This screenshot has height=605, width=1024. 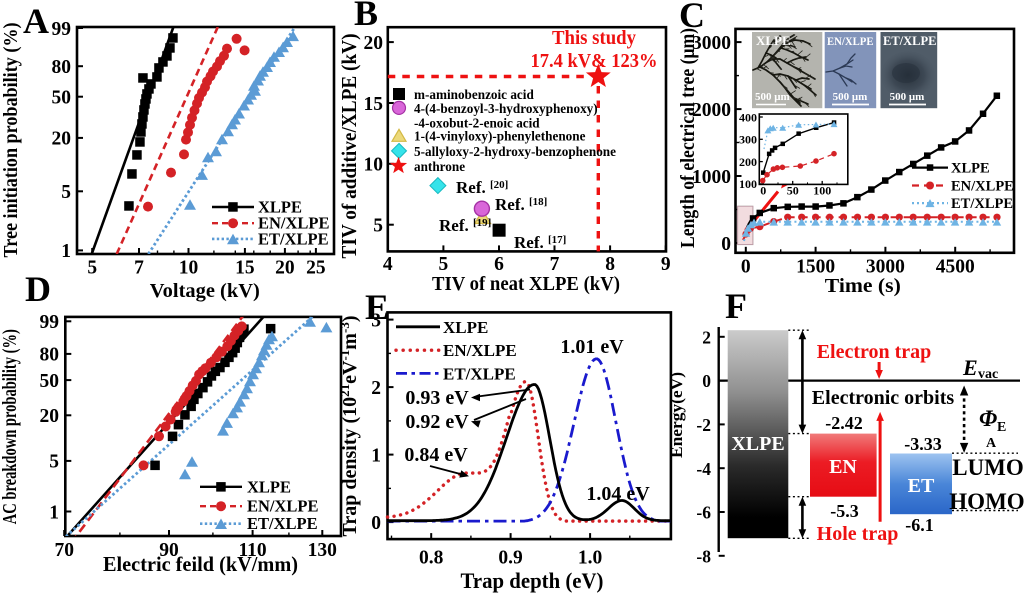 I want to click on svg-text: 70, so click(x=64, y=550).